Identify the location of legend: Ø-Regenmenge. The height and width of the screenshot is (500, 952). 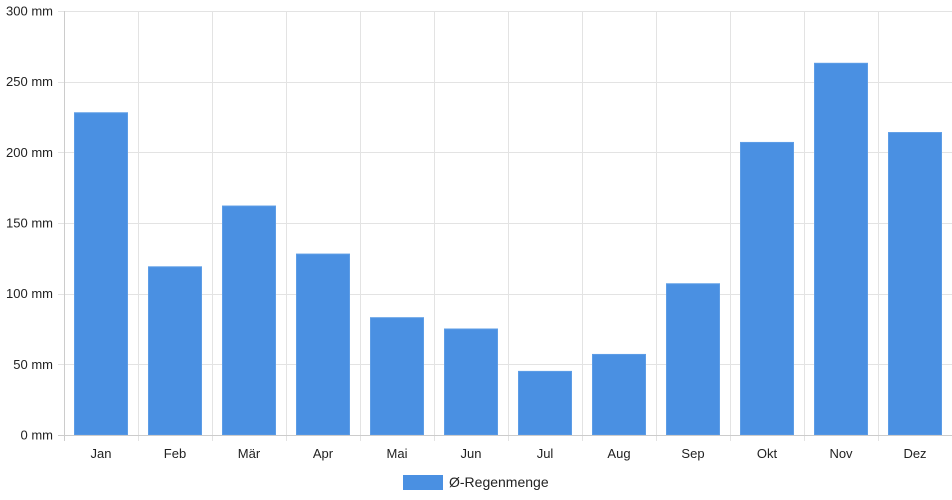
(476, 482).